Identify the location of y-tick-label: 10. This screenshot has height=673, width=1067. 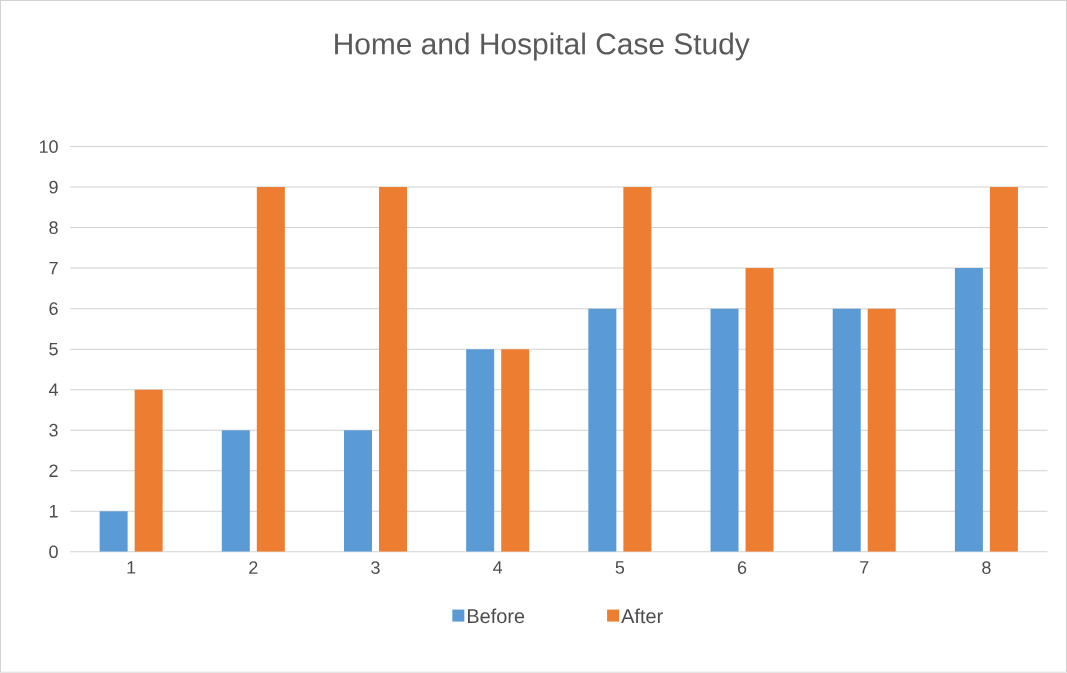
(48, 146).